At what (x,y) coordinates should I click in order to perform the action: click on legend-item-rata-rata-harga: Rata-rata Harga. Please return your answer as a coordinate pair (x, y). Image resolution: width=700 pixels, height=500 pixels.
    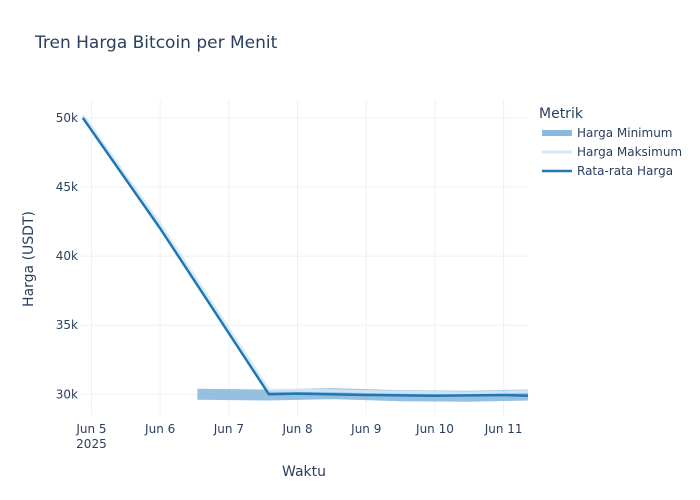
    Looking at the image, I should click on (607, 171).